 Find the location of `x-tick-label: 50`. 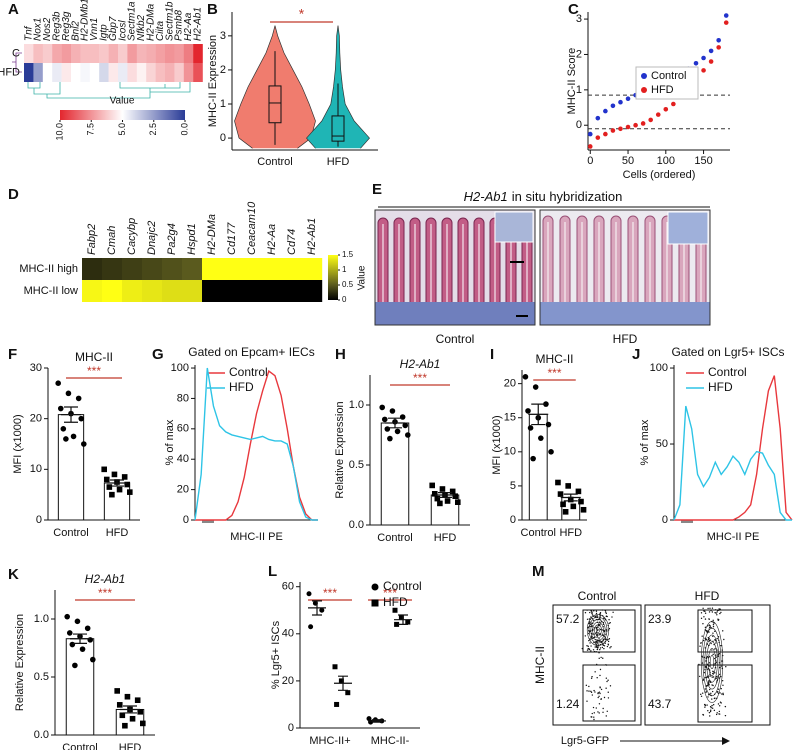

x-tick-label: 50 is located at coordinates (628, 161).